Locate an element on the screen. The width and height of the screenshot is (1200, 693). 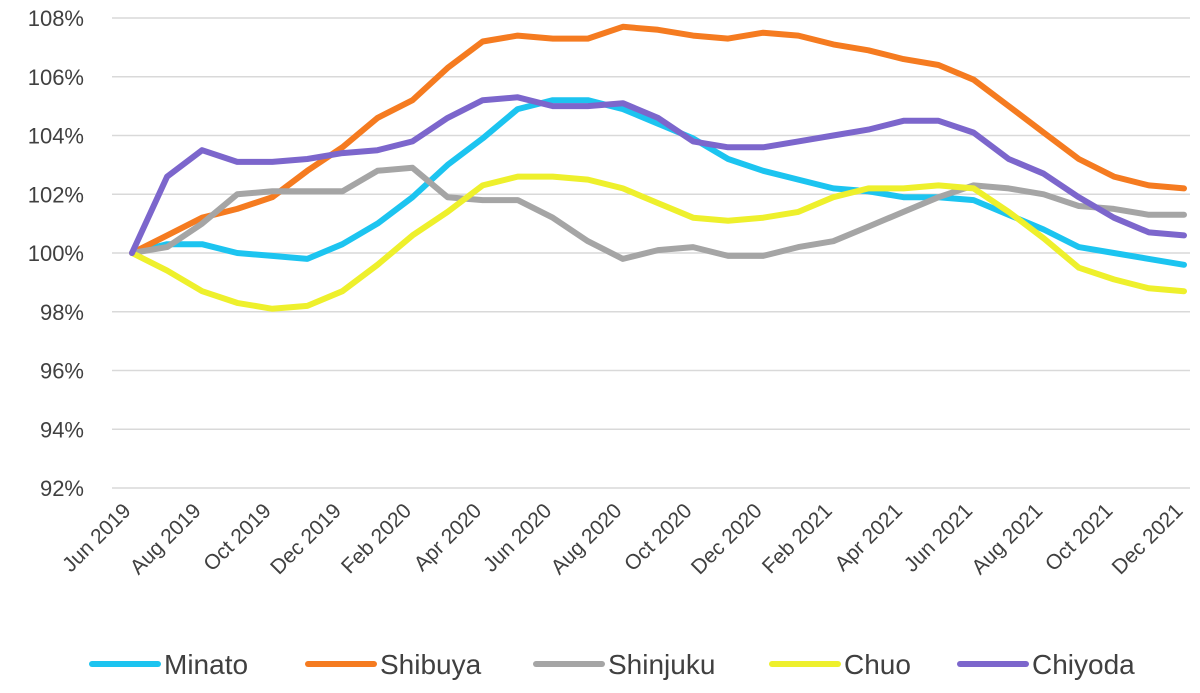
y-tick-label: 104% is located at coordinates (56, 136).